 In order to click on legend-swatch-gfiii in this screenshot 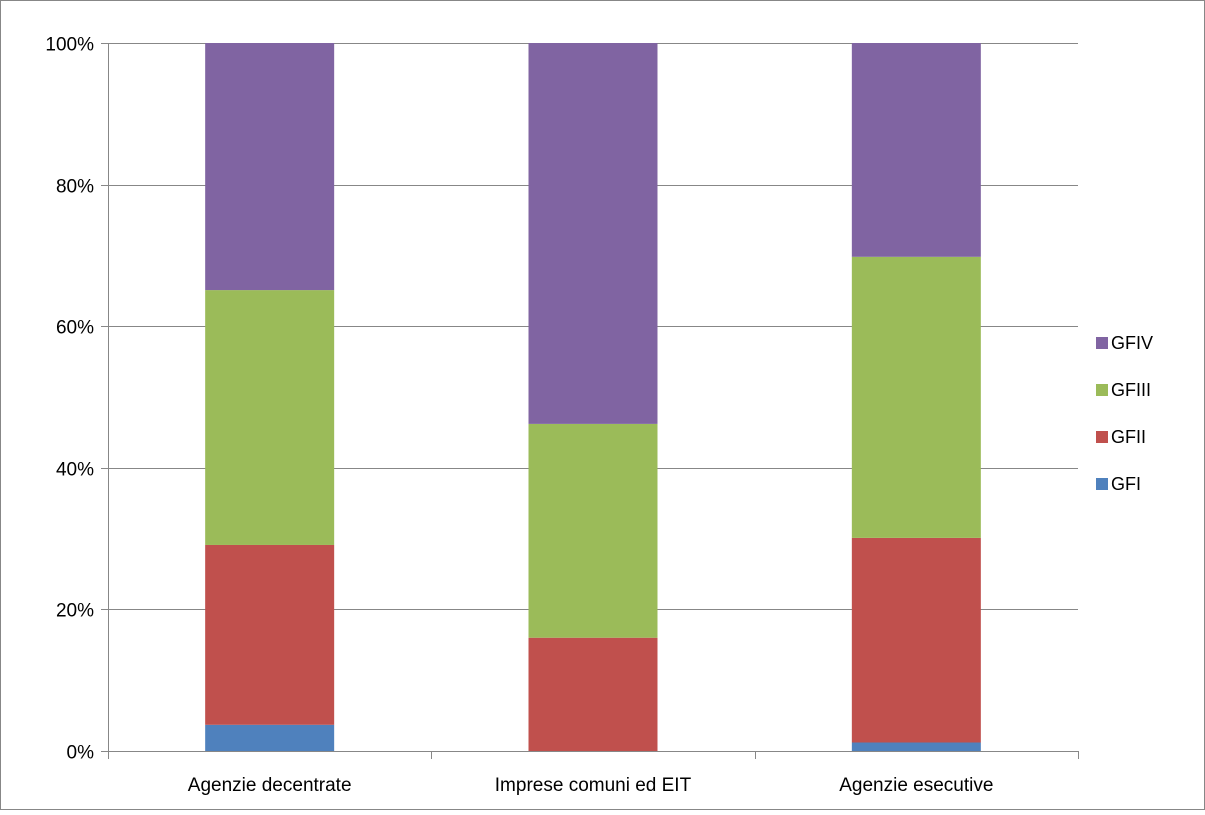, I will do `click(1102, 390)`.